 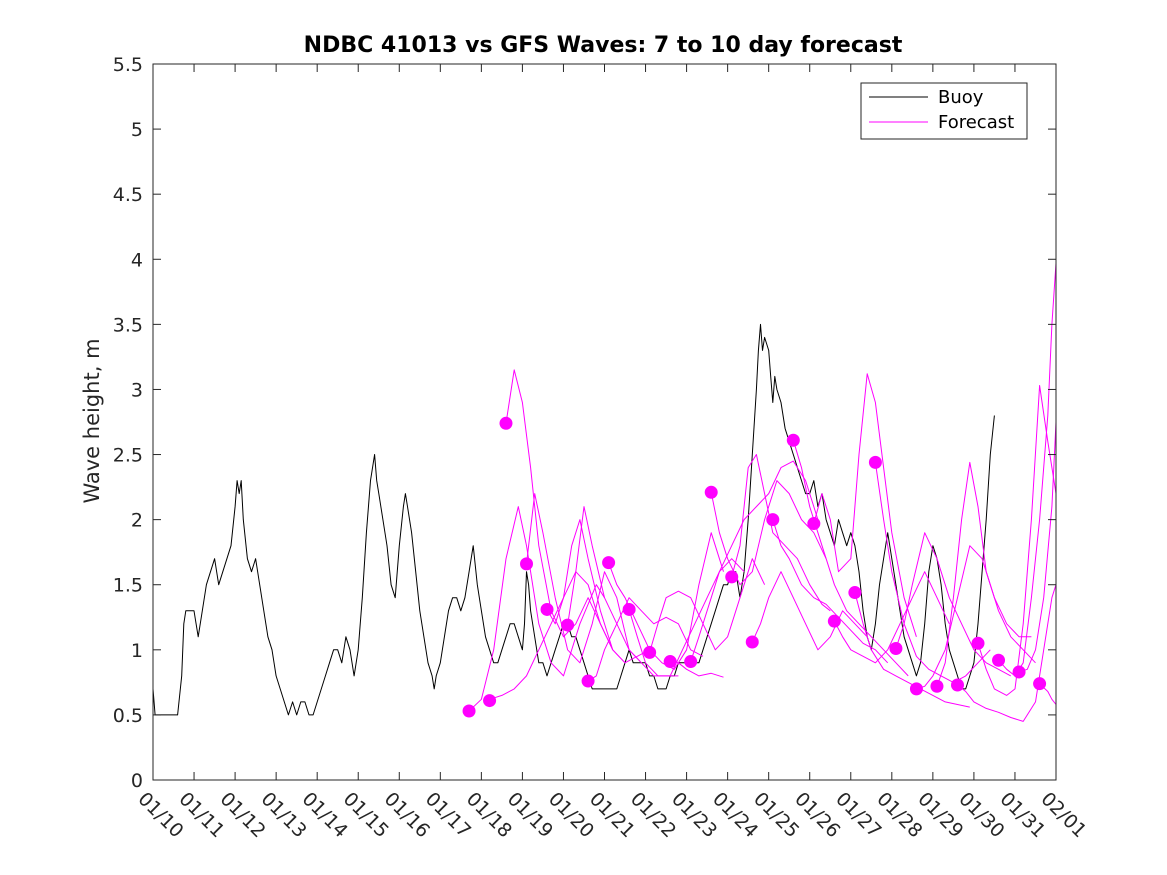 What do you see at coordinates (92, 420) in the screenshot?
I see `y-axis-label: Wave height, m` at bounding box center [92, 420].